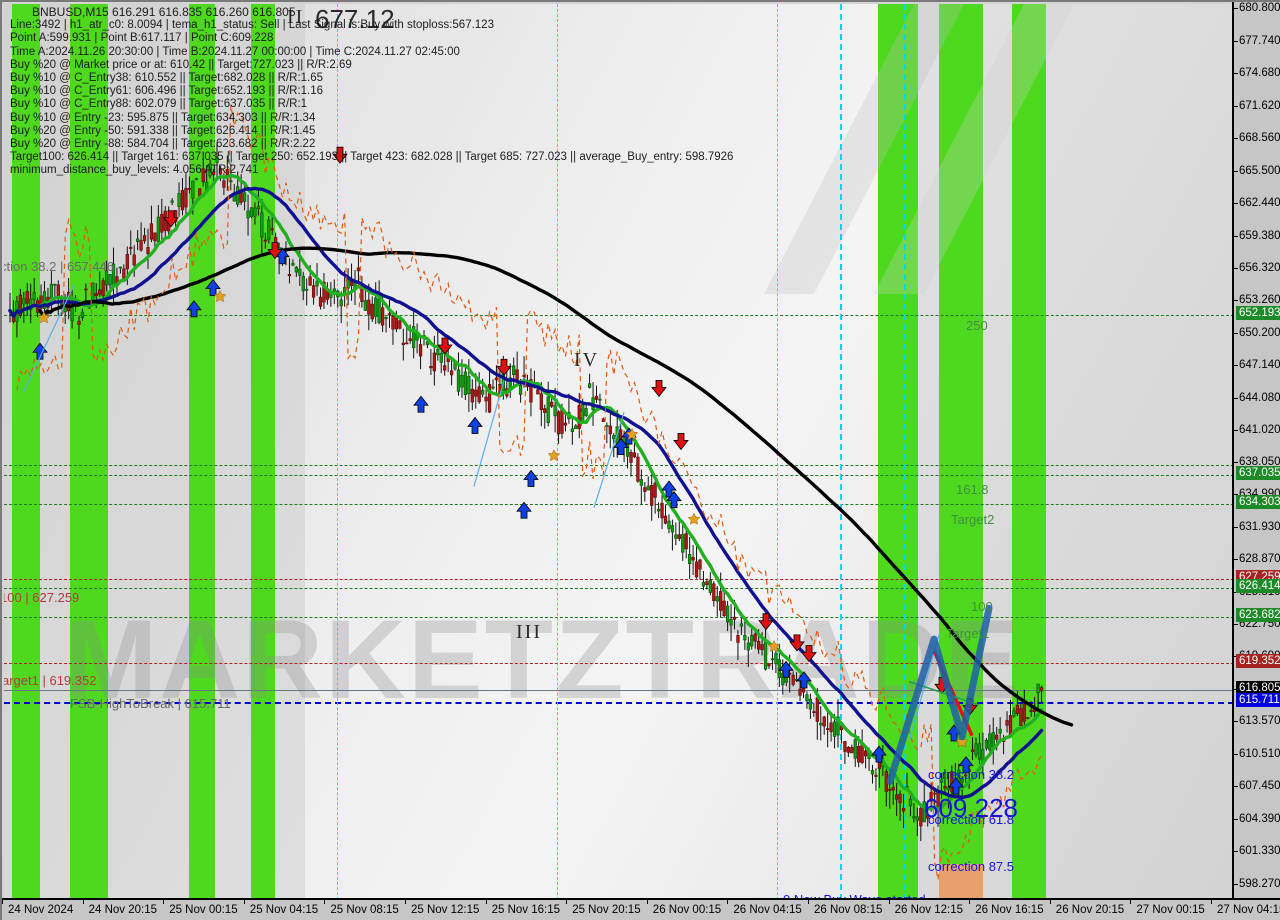 The width and height of the screenshot is (1280, 920). I want to click on level-line-623.682, so click(619, 618).